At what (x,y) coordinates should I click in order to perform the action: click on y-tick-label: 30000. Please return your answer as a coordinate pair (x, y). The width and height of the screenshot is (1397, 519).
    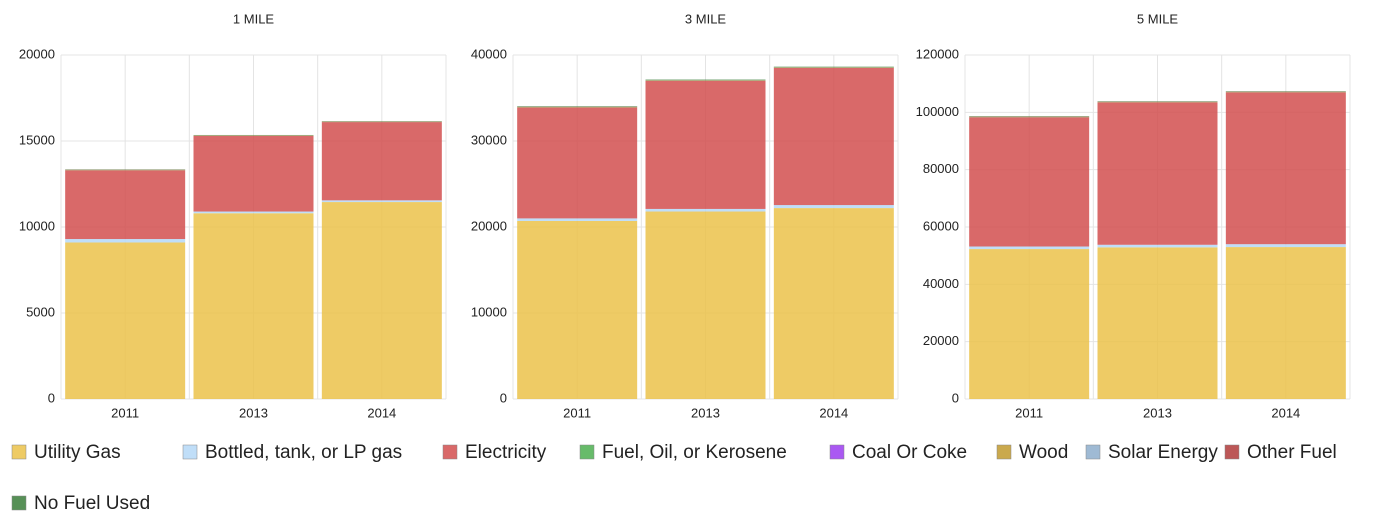
    Looking at the image, I should click on (489, 139).